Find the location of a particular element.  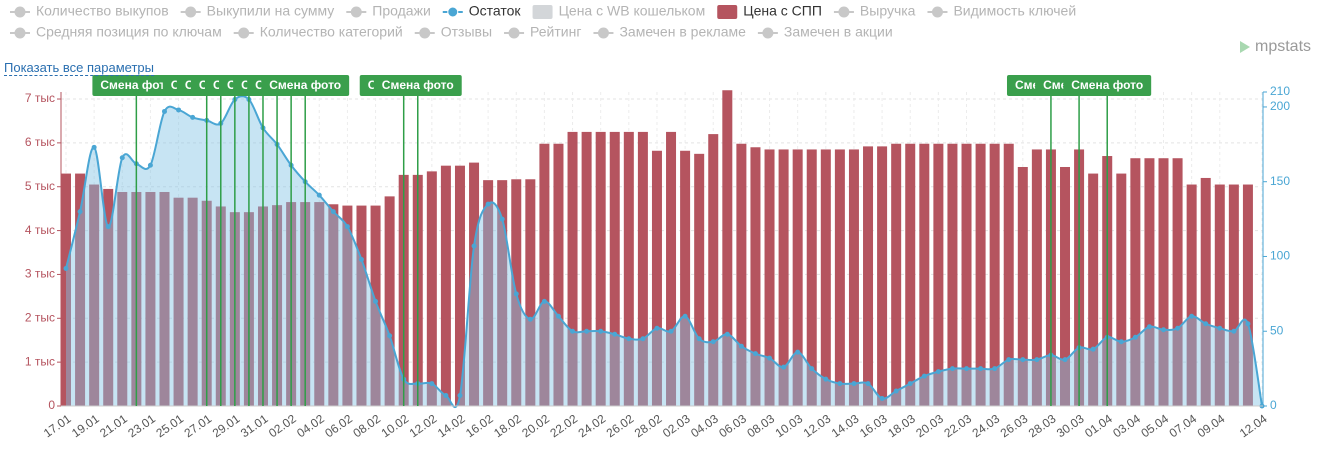

legend-item: Замечен в рекламе is located at coordinates (669, 32).